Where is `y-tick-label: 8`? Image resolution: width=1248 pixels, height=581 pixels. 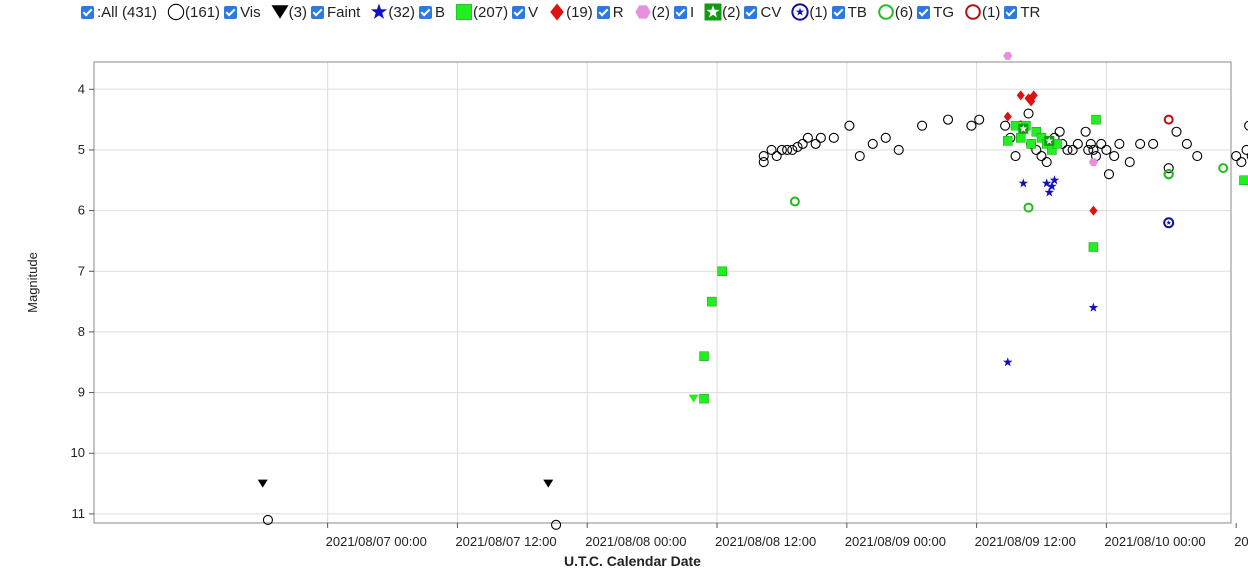 y-tick-label: 8 is located at coordinates (81, 331).